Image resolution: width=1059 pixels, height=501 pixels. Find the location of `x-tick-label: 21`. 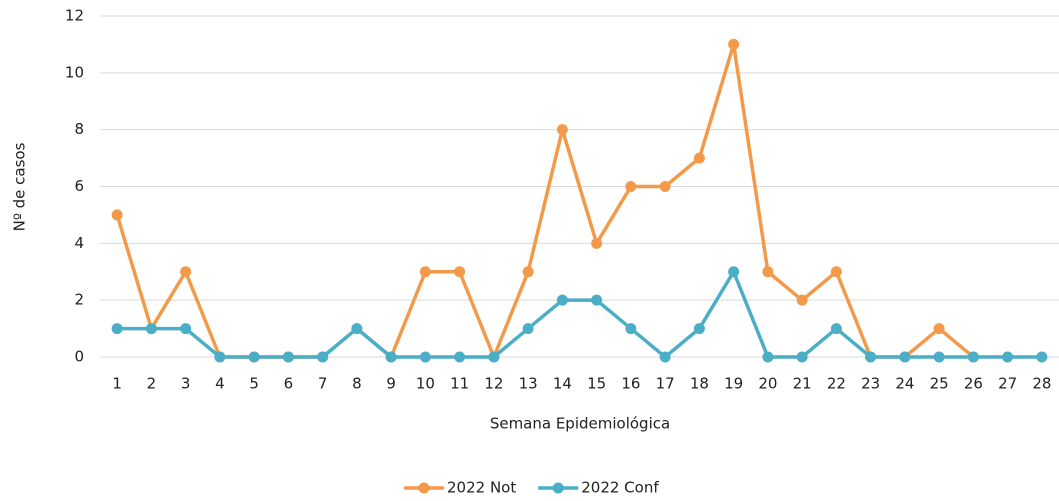

x-tick-label: 21 is located at coordinates (802, 384).